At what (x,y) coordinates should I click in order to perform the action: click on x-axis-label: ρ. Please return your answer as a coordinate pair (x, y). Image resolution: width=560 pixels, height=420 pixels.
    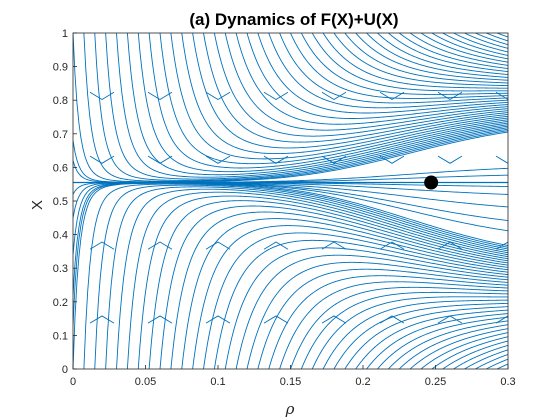
    Looking at the image, I should click on (290, 409).